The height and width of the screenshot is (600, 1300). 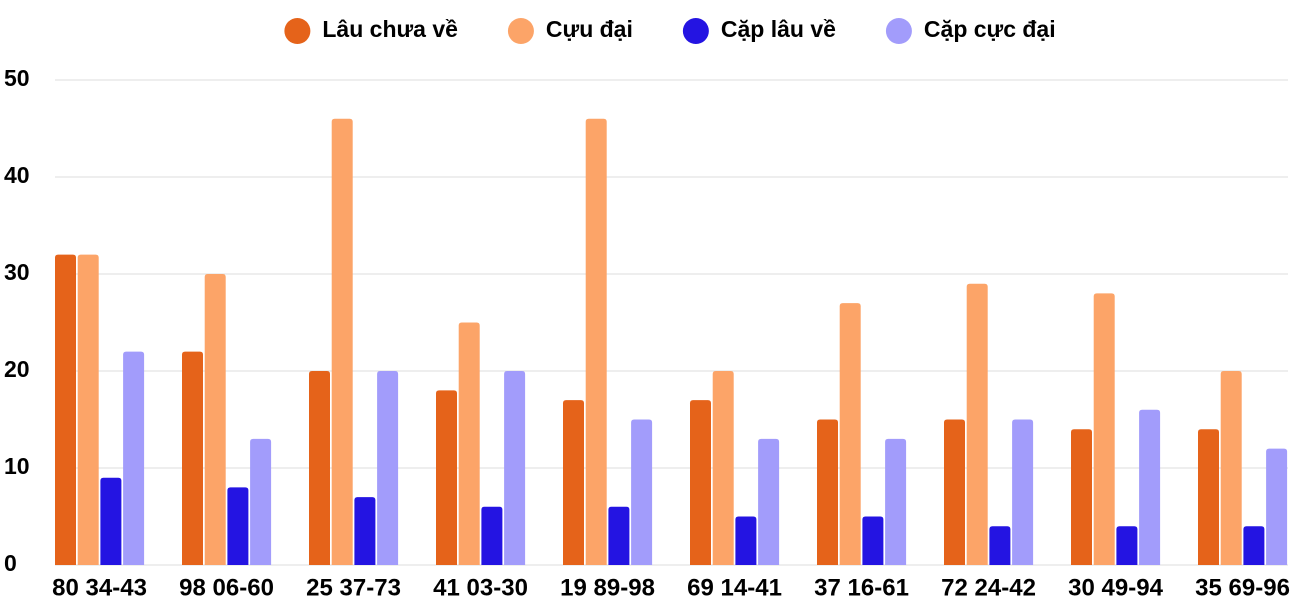 What do you see at coordinates (390, 29) in the screenshot?
I see `legend-label: Lâu chưa về` at bounding box center [390, 29].